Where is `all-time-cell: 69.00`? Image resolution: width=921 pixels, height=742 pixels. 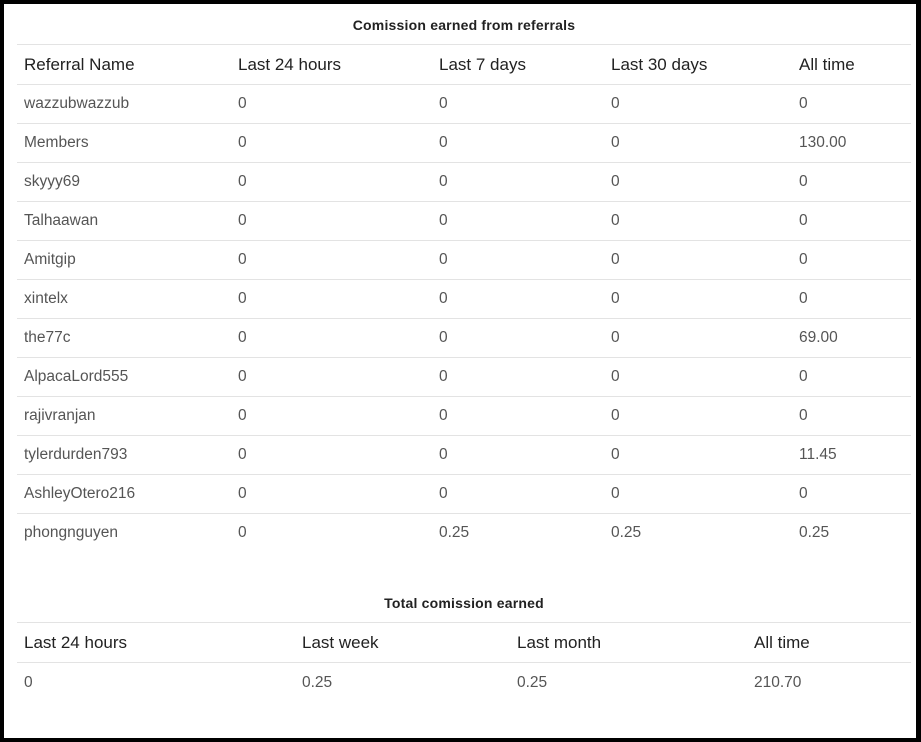
all-time-cell: 69.00 is located at coordinates (851, 338).